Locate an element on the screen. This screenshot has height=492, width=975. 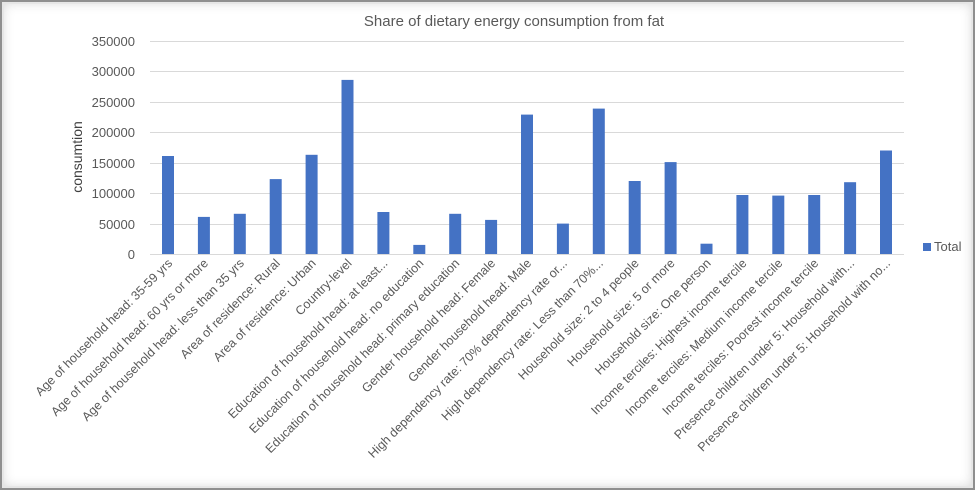
x-category-label: Age of household head: 35-59 yrs is located at coordinates (104, 327).